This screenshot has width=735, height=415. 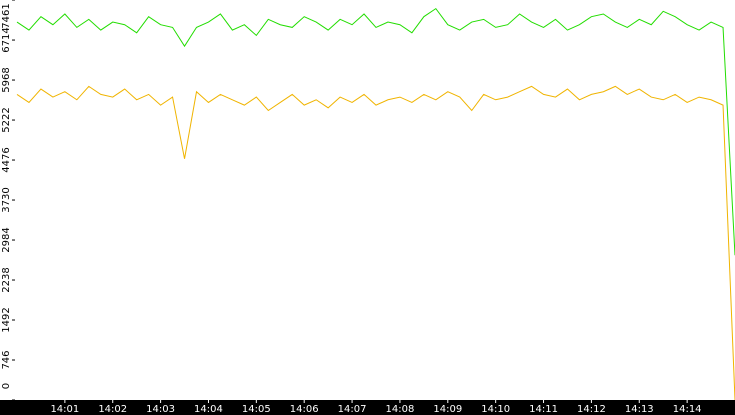 What do you see at coordinates (304, 409) in the screenshot?
I see `x-tick-label: 14:06` at bounding box center [304, 409].